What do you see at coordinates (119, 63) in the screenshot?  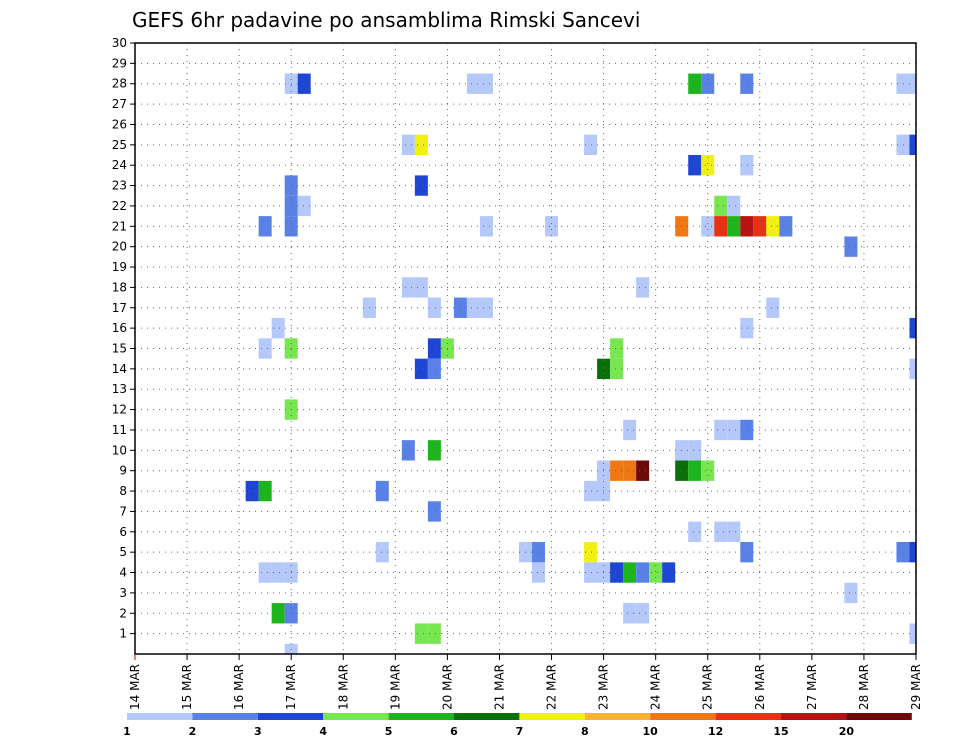 I see `y-tick-label: 29` at bounding box center [119, 63].